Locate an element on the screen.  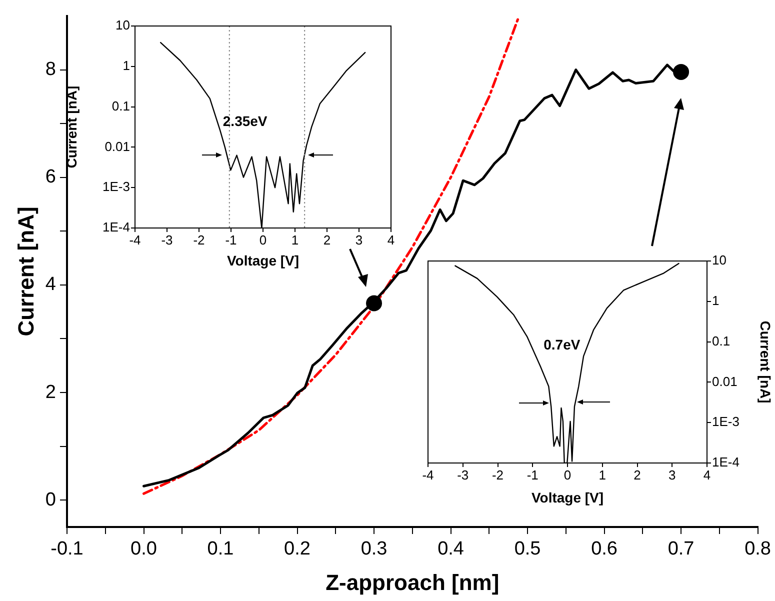
x-tick-label: 0.1 is located at coordinates (220, 549).